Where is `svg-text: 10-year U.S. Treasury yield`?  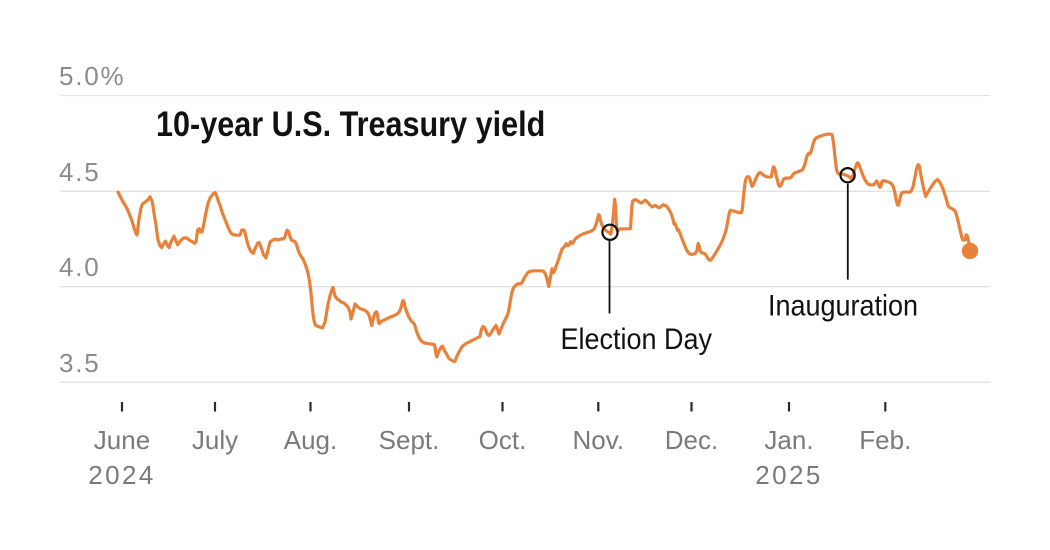
svg-text: 10-year U.S. Treasury yield is located at coordinates (350, 123).